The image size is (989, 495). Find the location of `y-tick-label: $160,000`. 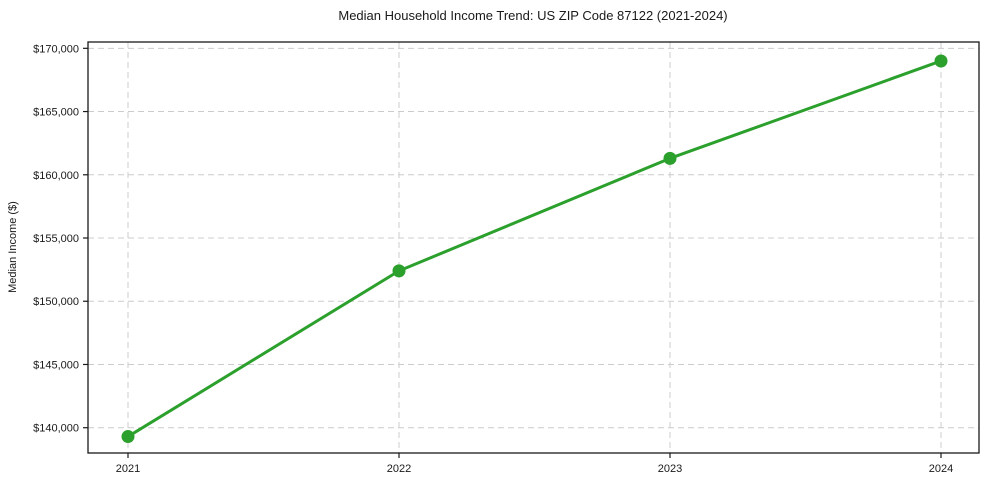

y-tick-label: $160,000 is located at coordinates (56, 176).